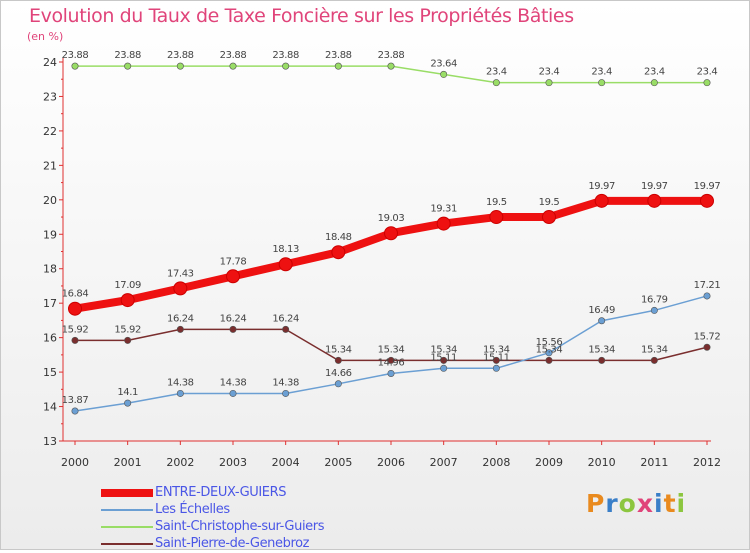 This screenshot has height=553, width=750. Describe the element at coordinates (338, 373) in the screenshot. I see `data-label: 14.66` at that location.